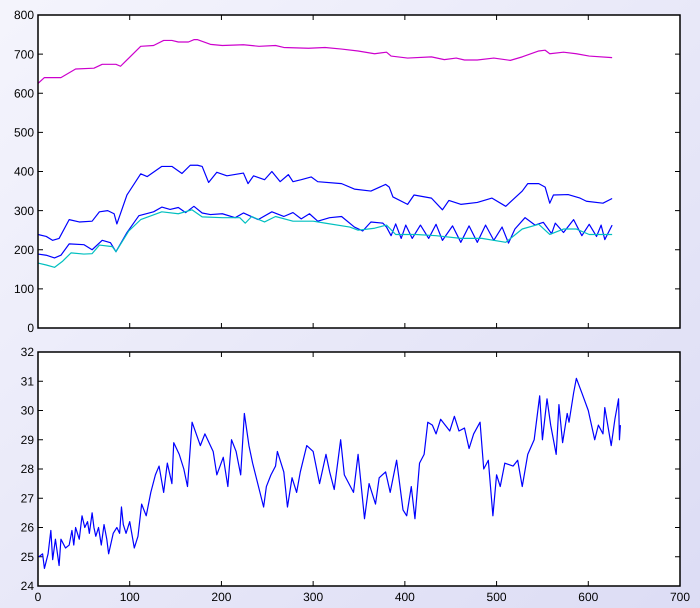 This screenshot has width=700, height=608. What do you see at coordinates (24, 15) in the screenshot?
I see `y-tick-label: 800` at bounding box center [24, 15].